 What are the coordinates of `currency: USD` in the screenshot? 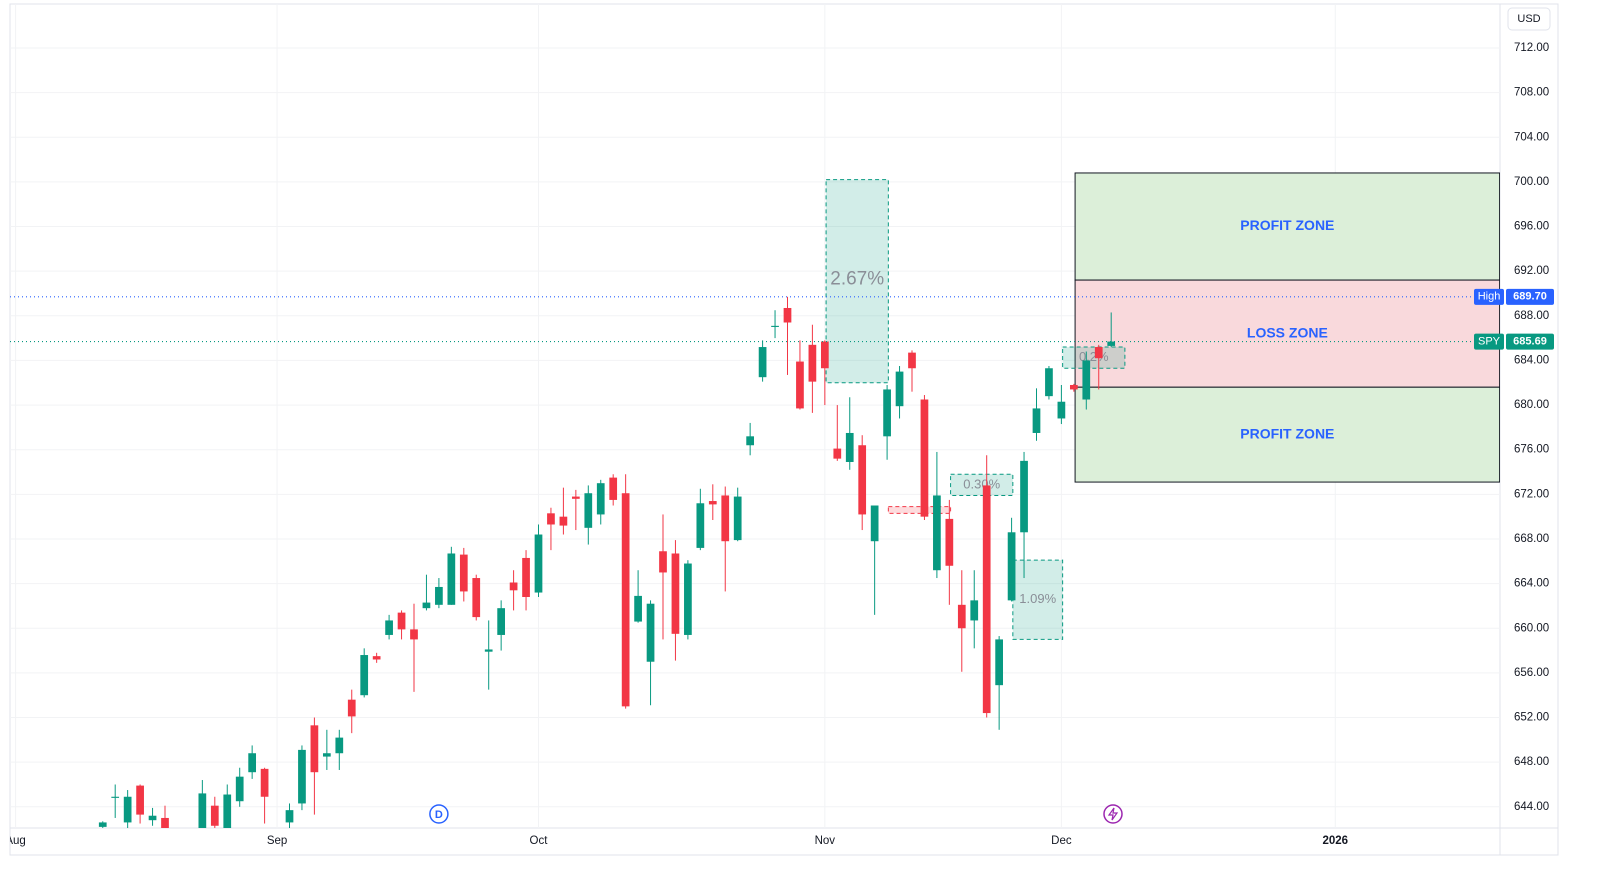 It's located at (1528, 19).